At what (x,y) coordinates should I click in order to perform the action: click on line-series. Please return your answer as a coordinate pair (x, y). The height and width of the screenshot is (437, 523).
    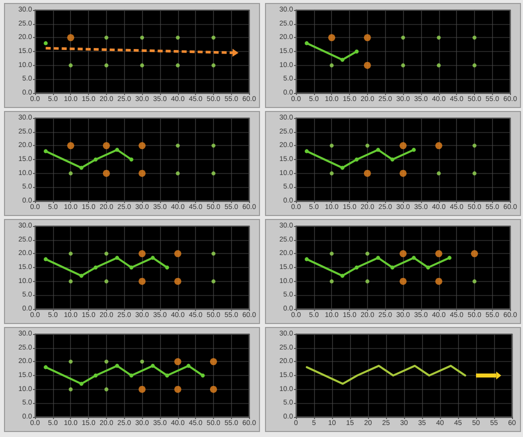
    Looking at the image, I should click on (386, 374).